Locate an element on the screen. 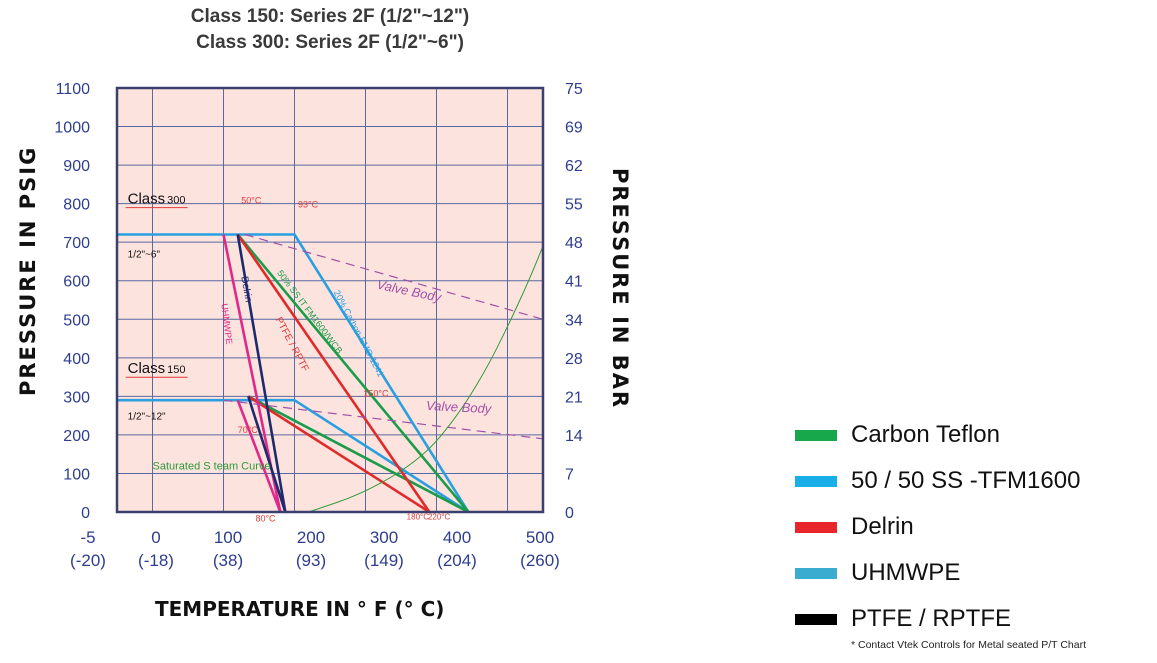  annotation-label: 150°C is located at coordinates (376, 393).